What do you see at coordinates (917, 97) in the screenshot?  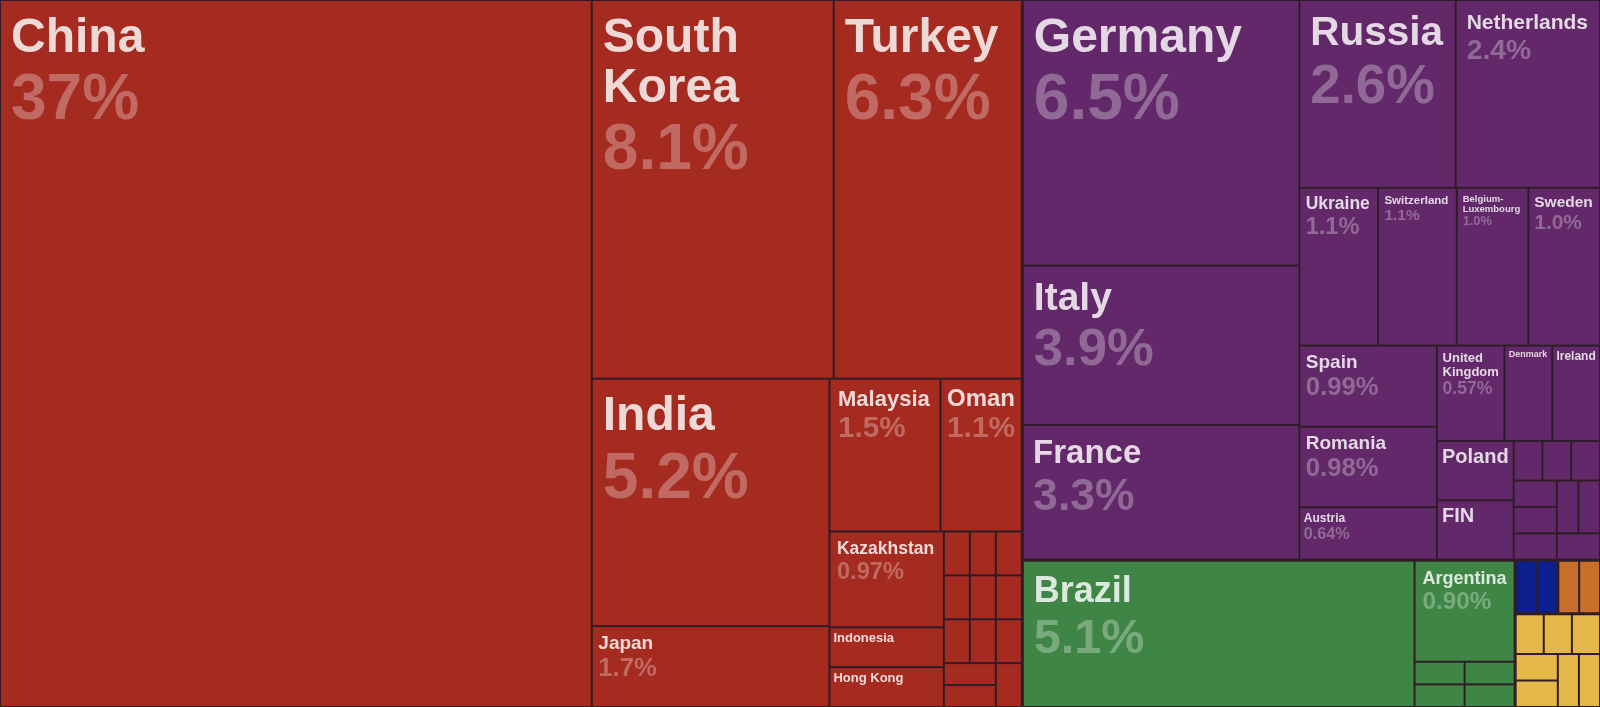 I see `data-label: 6.3%` at bounding box center [917, 97].